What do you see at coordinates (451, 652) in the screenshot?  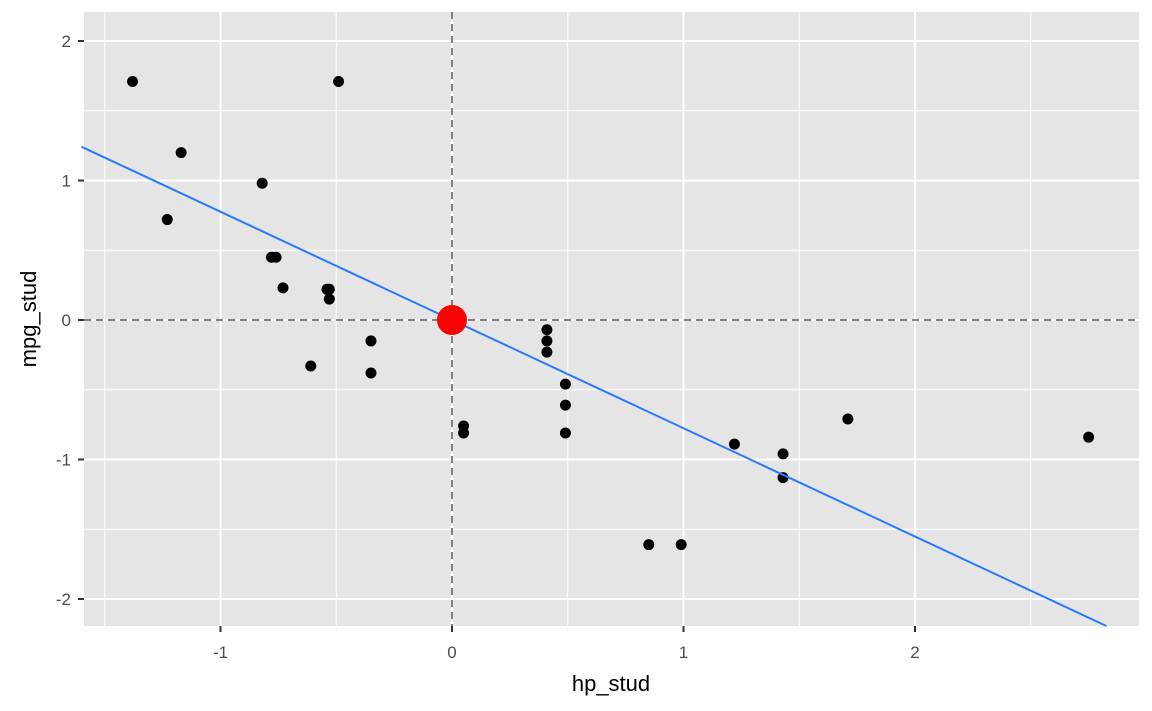 I see `x-tick-label: 0` at bounding box center [451, 652].